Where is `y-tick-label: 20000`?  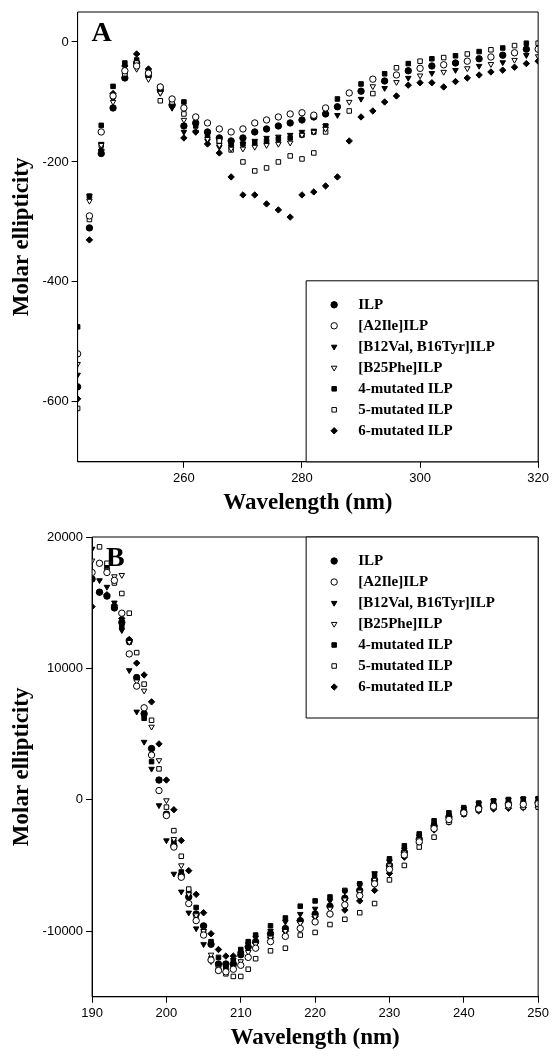 y-tick-label: 20000 is located at coordinates (65, 536).